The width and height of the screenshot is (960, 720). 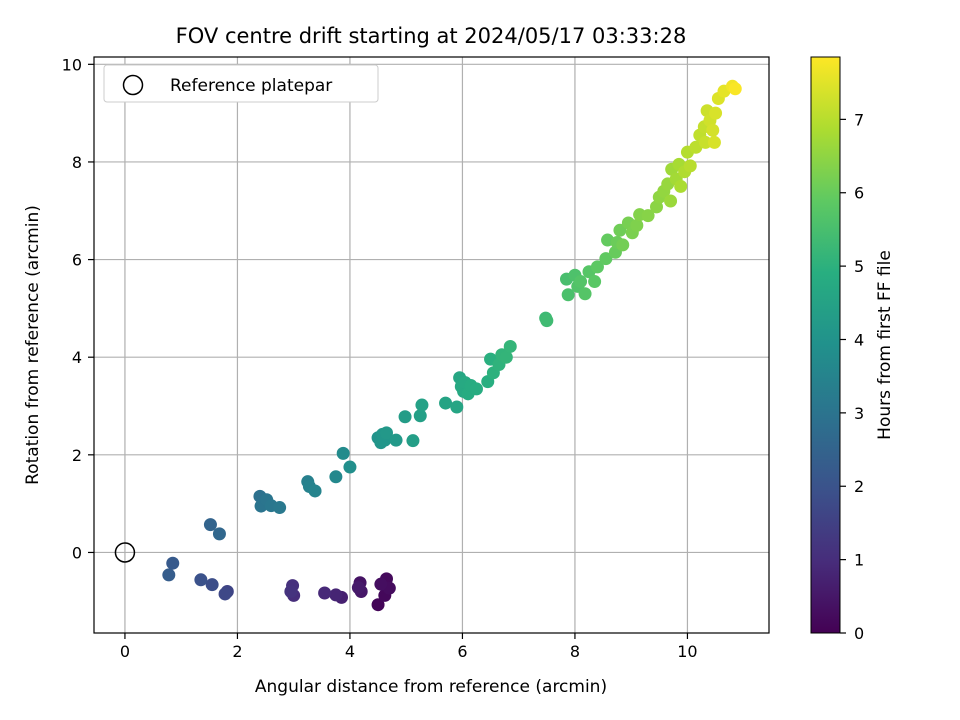 I want to click on x-axis-ticks: 0 2 4 6 8 10, so click(x=409, y=647).